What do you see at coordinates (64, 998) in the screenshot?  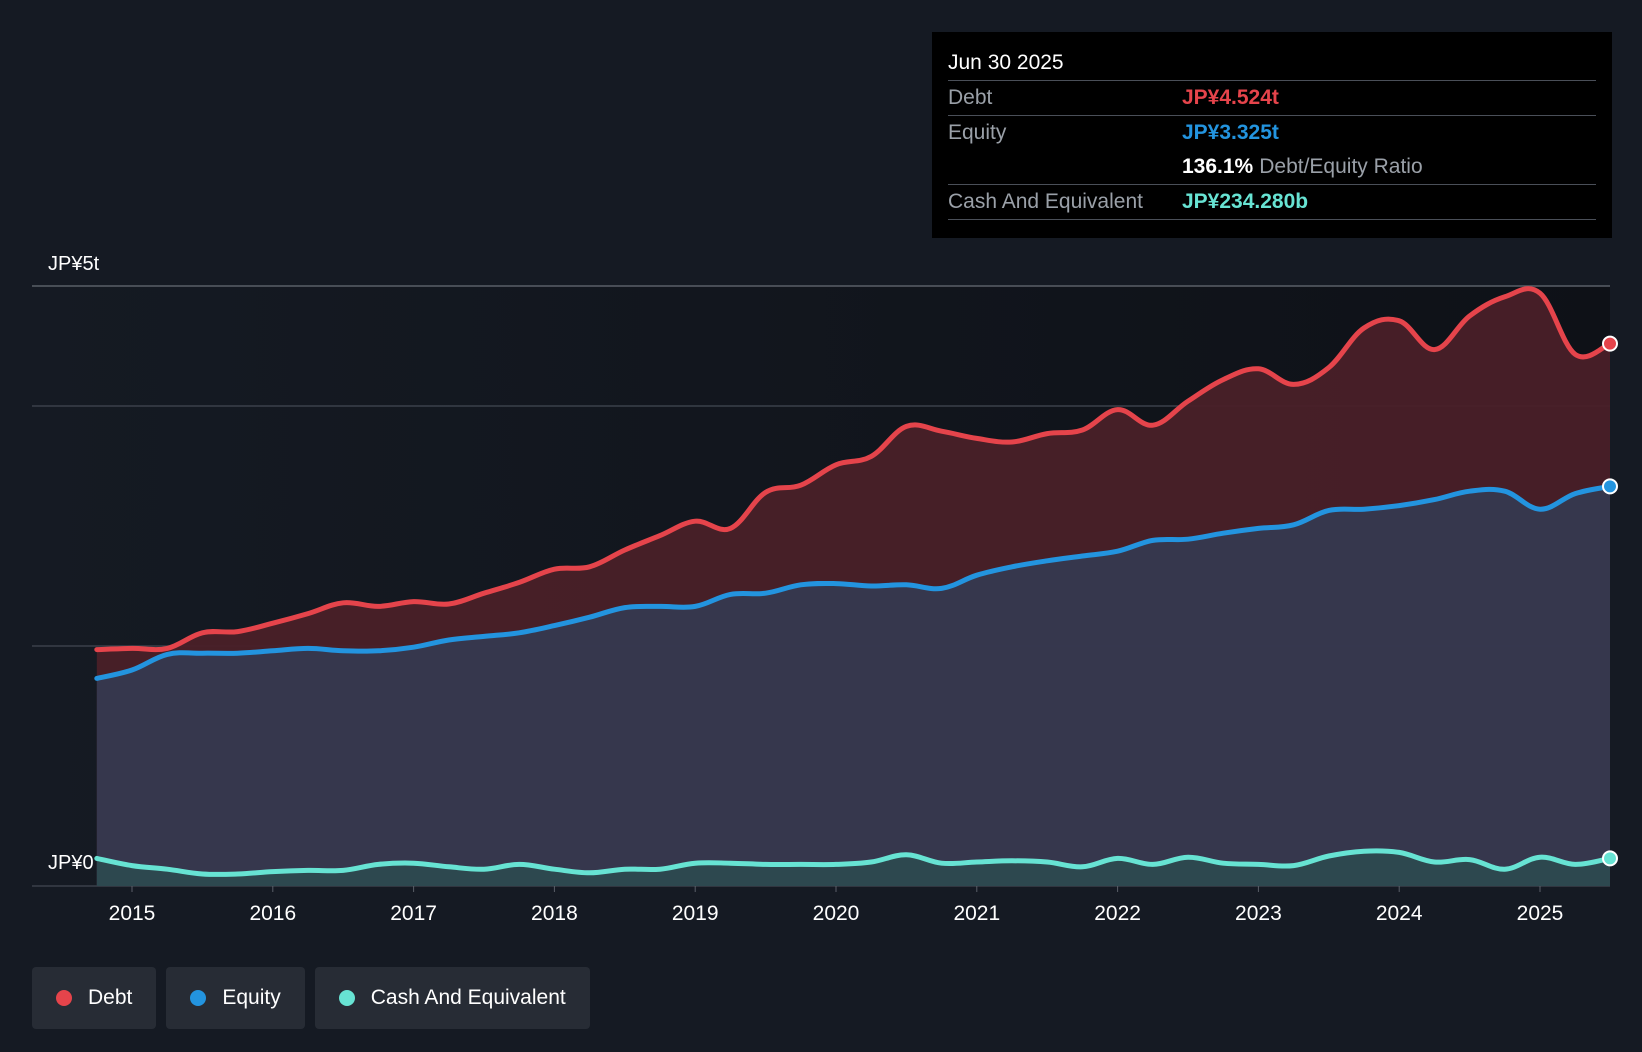 I see `debt-dot-icon` at bounding box center [64, 998].